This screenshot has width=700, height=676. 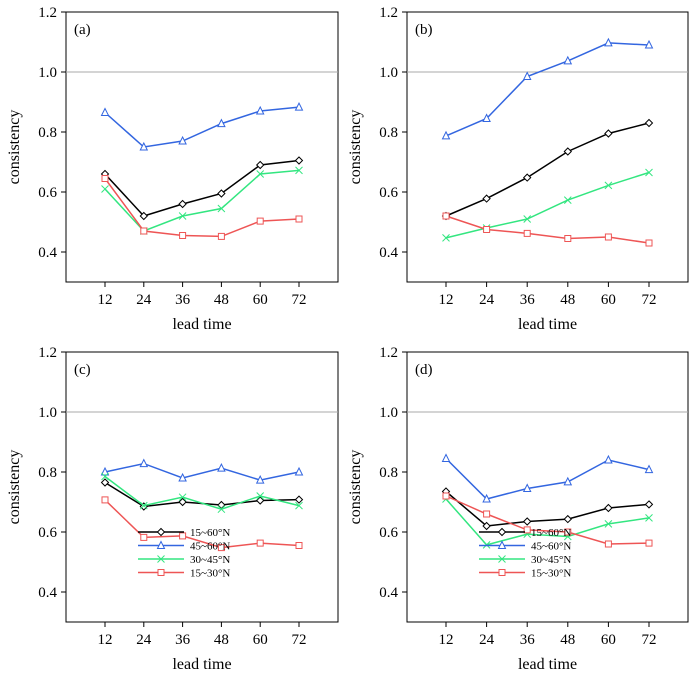 What do you see at coordinates (551, 560) in the screenshot?
I see `legend-label-2: 30~45°N` at bounding box center [551, 560].